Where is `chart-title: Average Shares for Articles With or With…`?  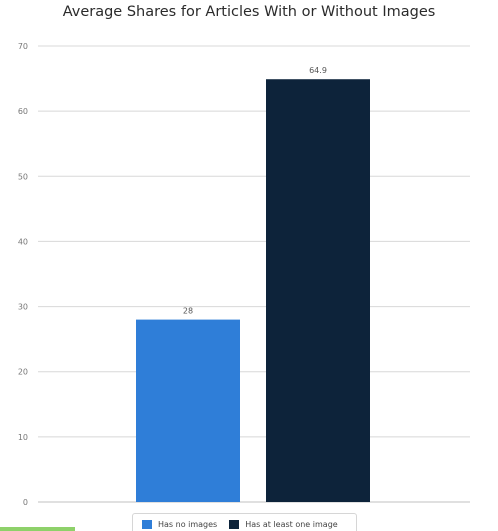
chart-title: Average Shares for Articles With or With… is located at coordinates (249, 12).